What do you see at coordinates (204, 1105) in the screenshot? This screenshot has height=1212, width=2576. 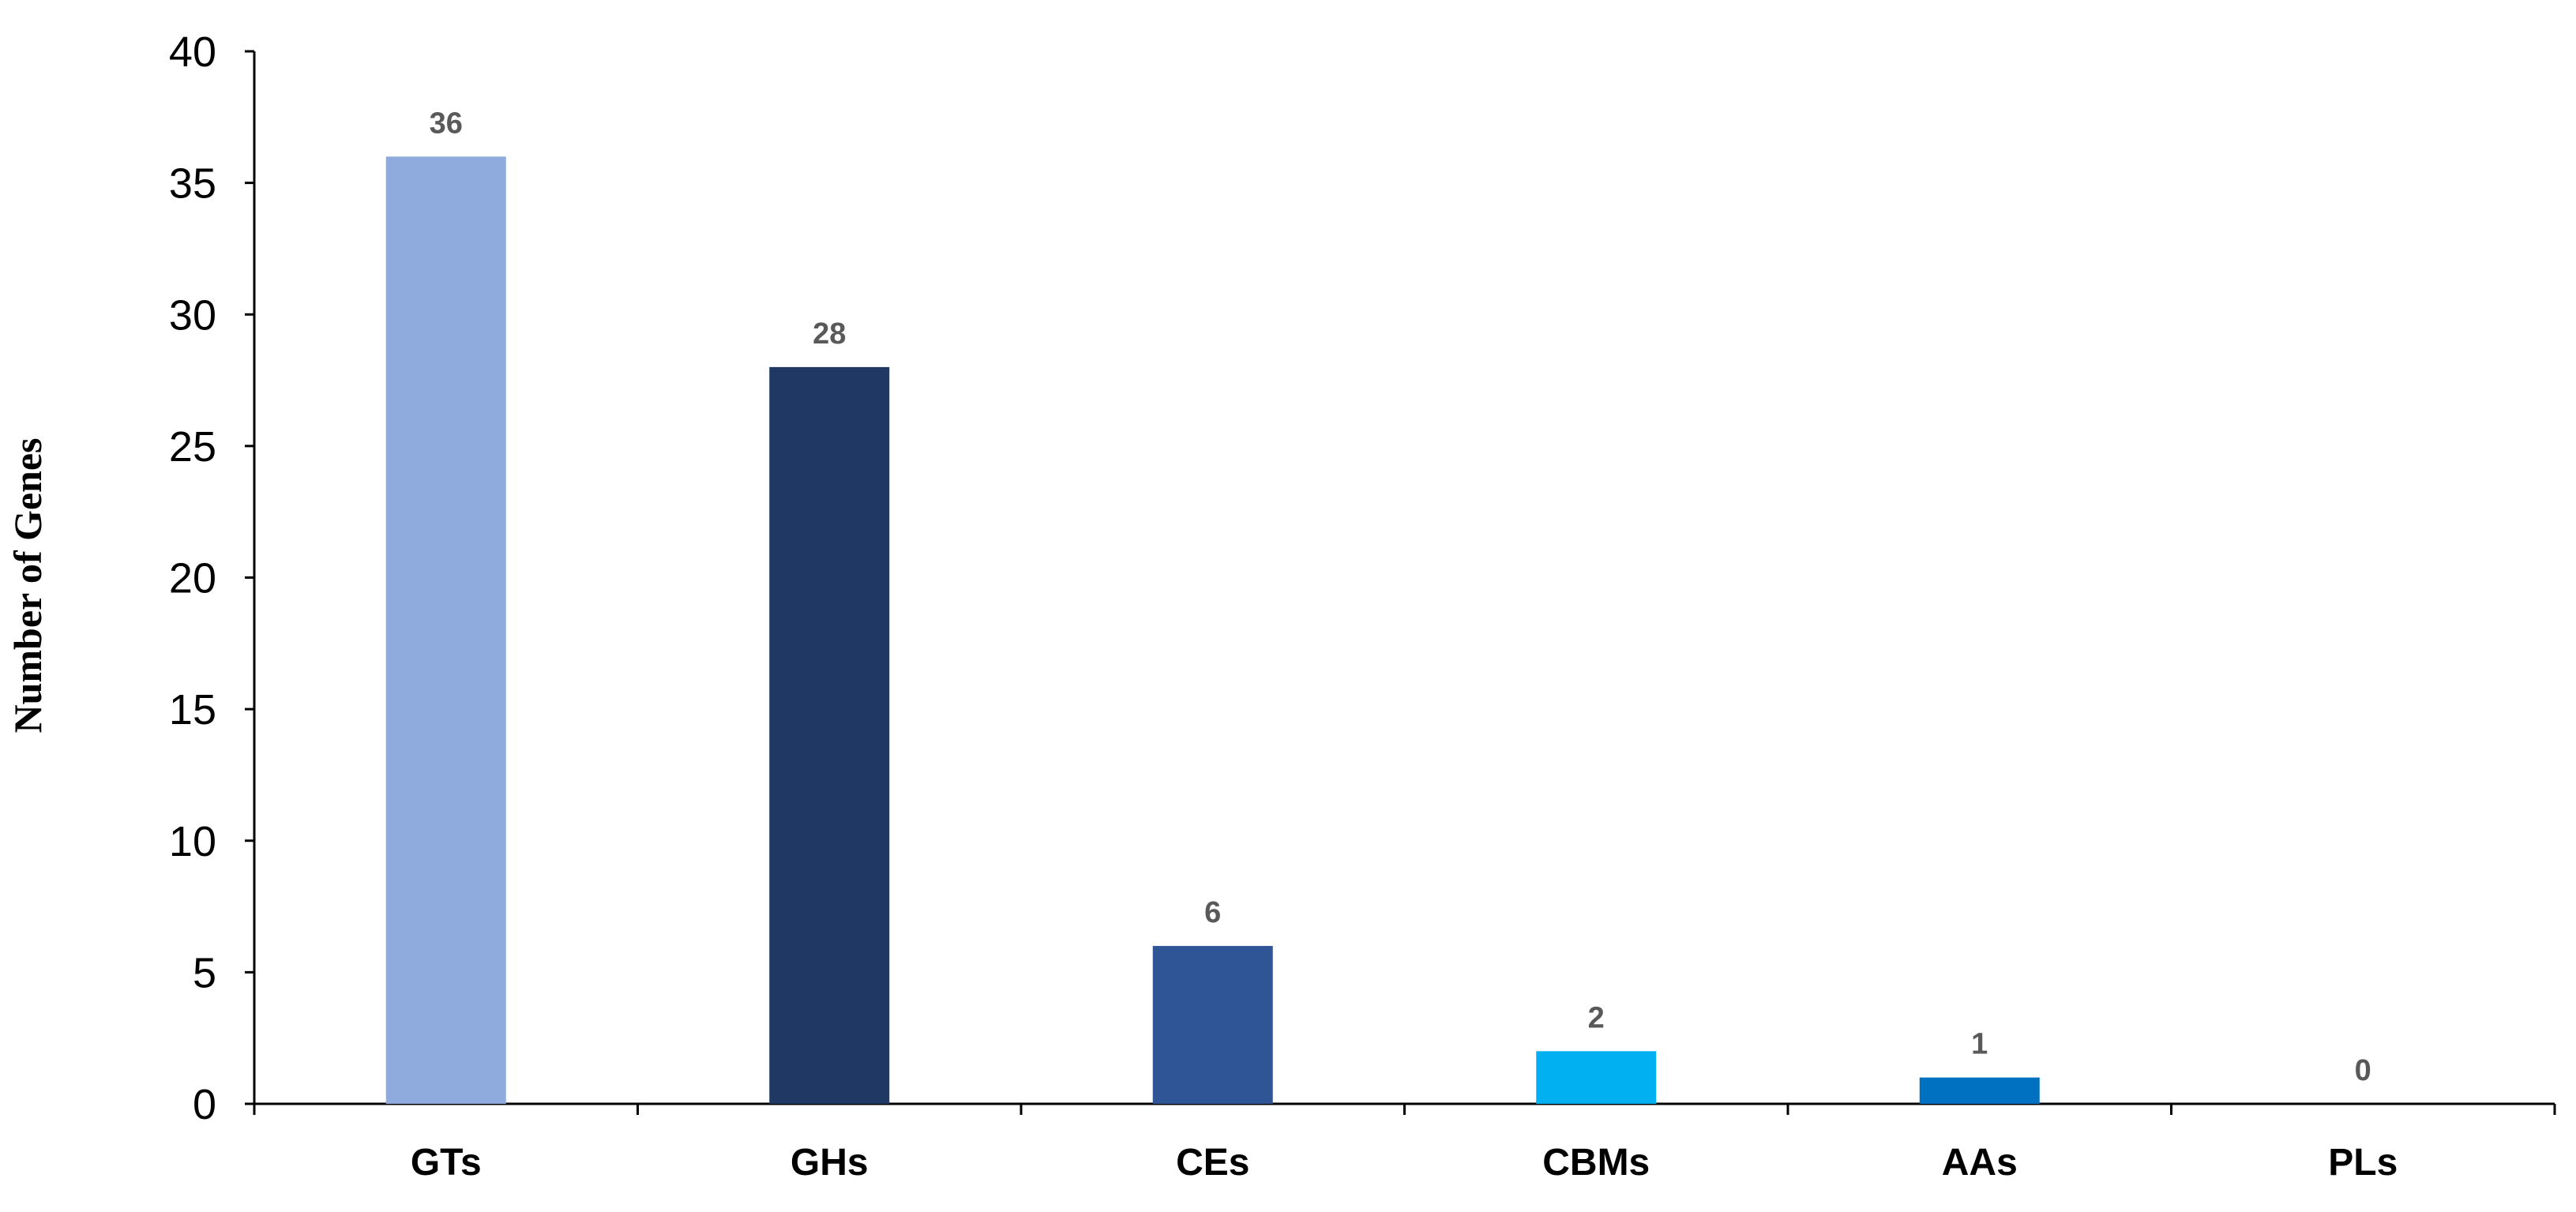 I see `y-tick-label: 0` at bounding box center [204, 1105].